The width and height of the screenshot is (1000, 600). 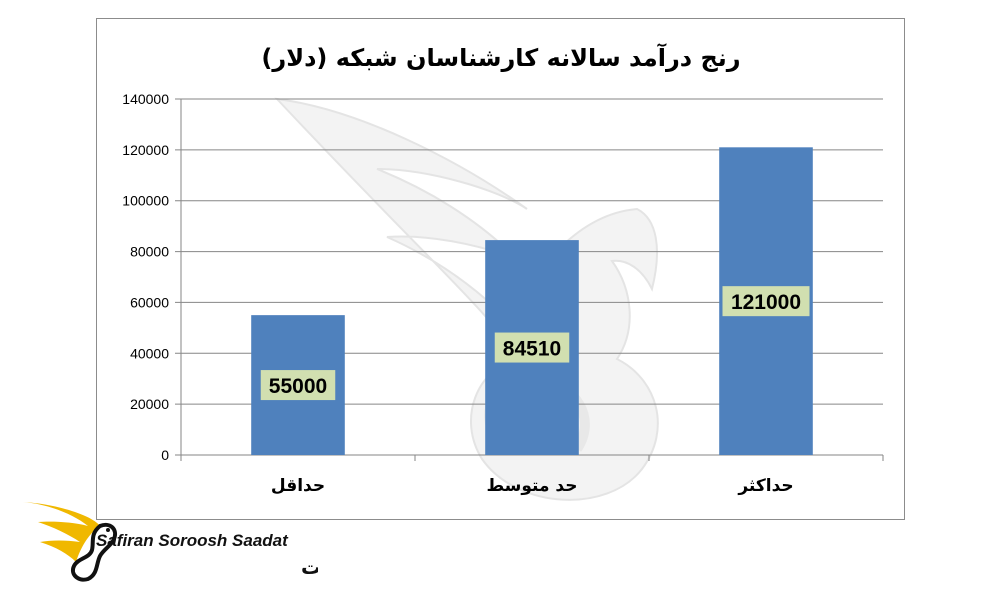 I want to click on y-tick-label: 60000, so click(x=149, y=302).